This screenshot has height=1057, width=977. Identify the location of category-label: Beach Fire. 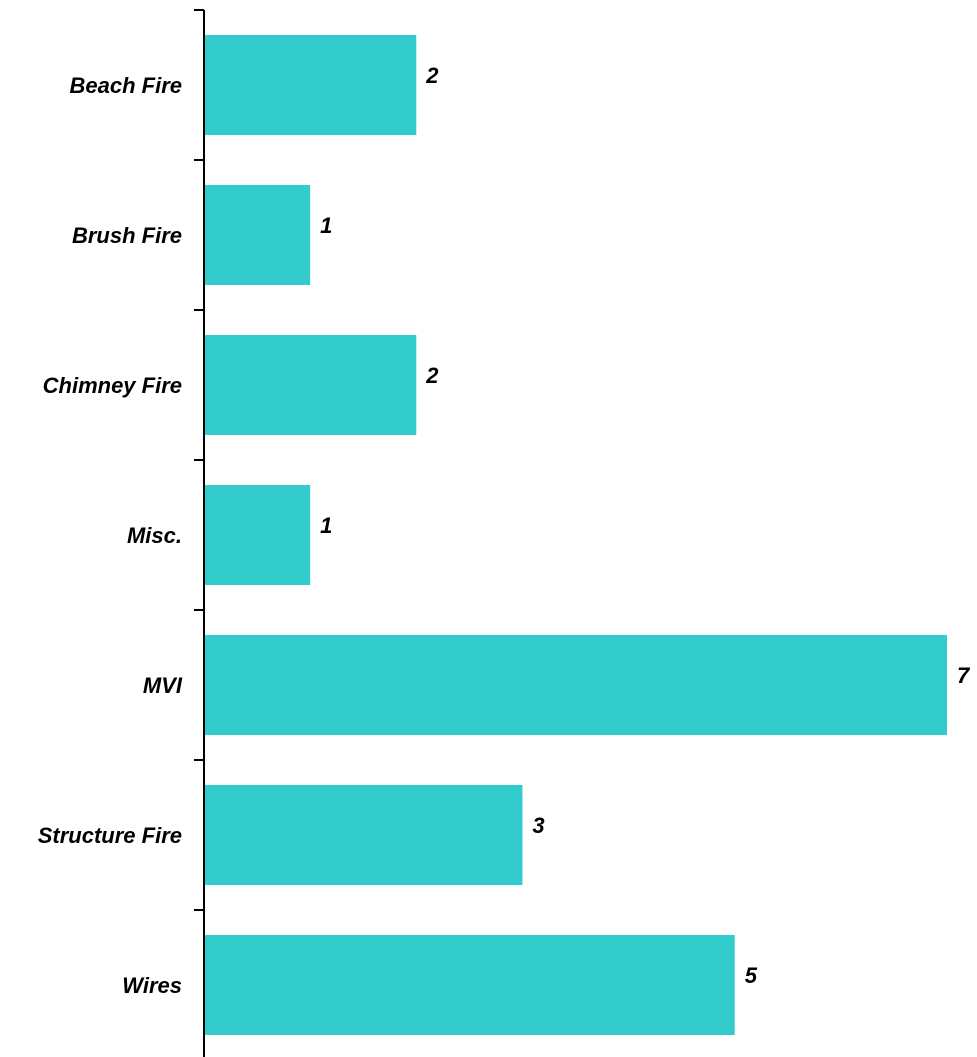
(126, 85).